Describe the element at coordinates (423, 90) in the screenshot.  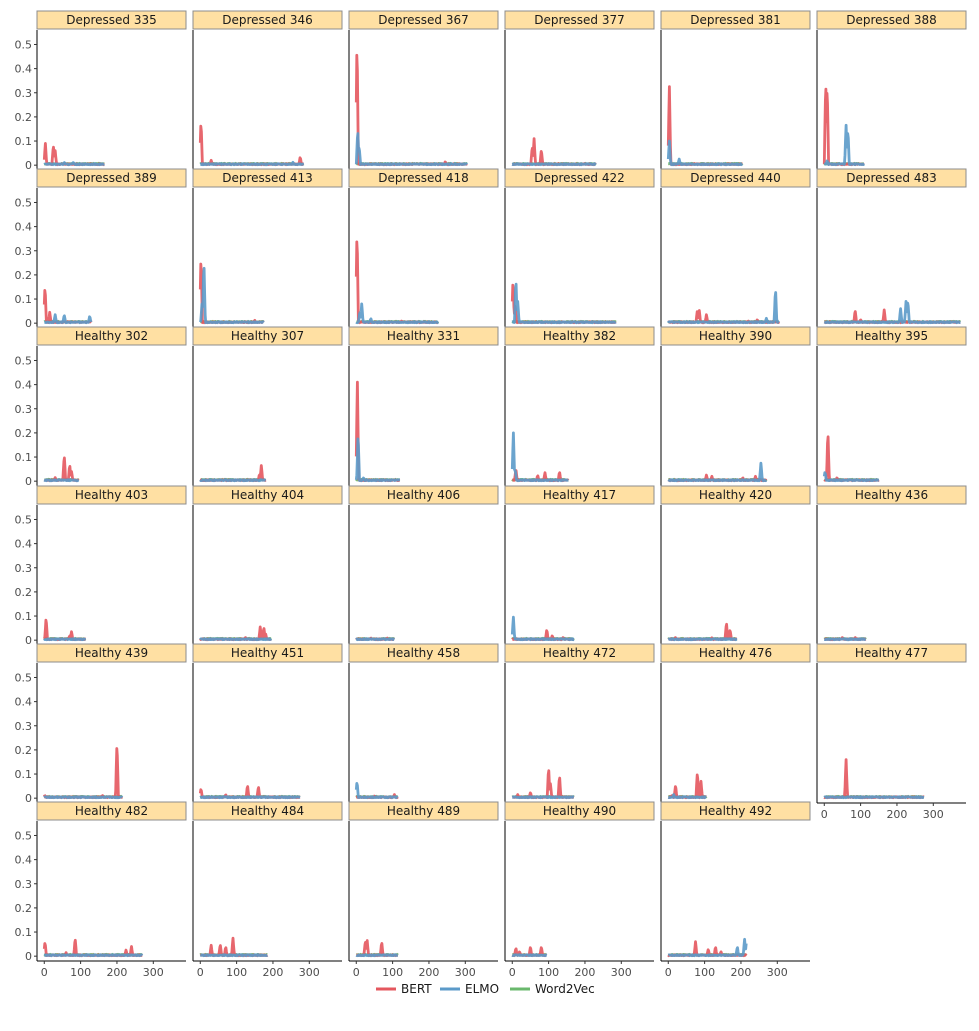
I see `facet-panel: Depressed 367` at that location.